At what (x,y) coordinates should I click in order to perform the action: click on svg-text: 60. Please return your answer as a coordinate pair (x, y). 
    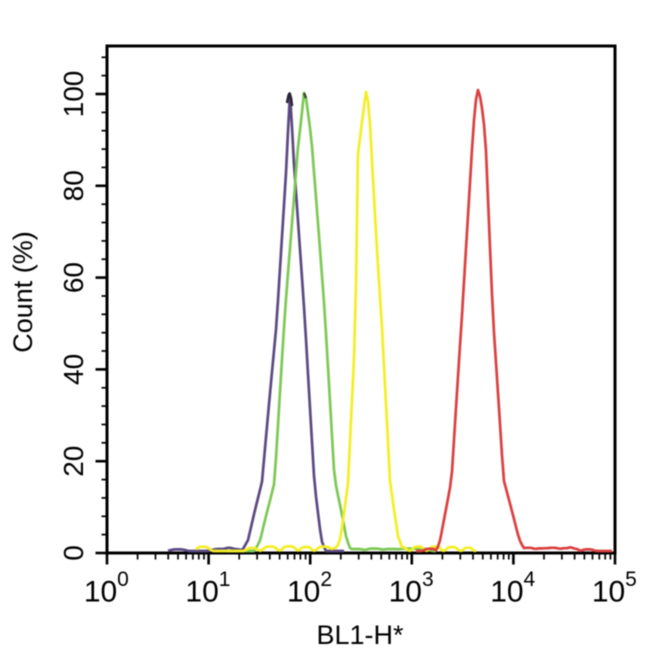
    Looking at the image, I should click on (73, 277).